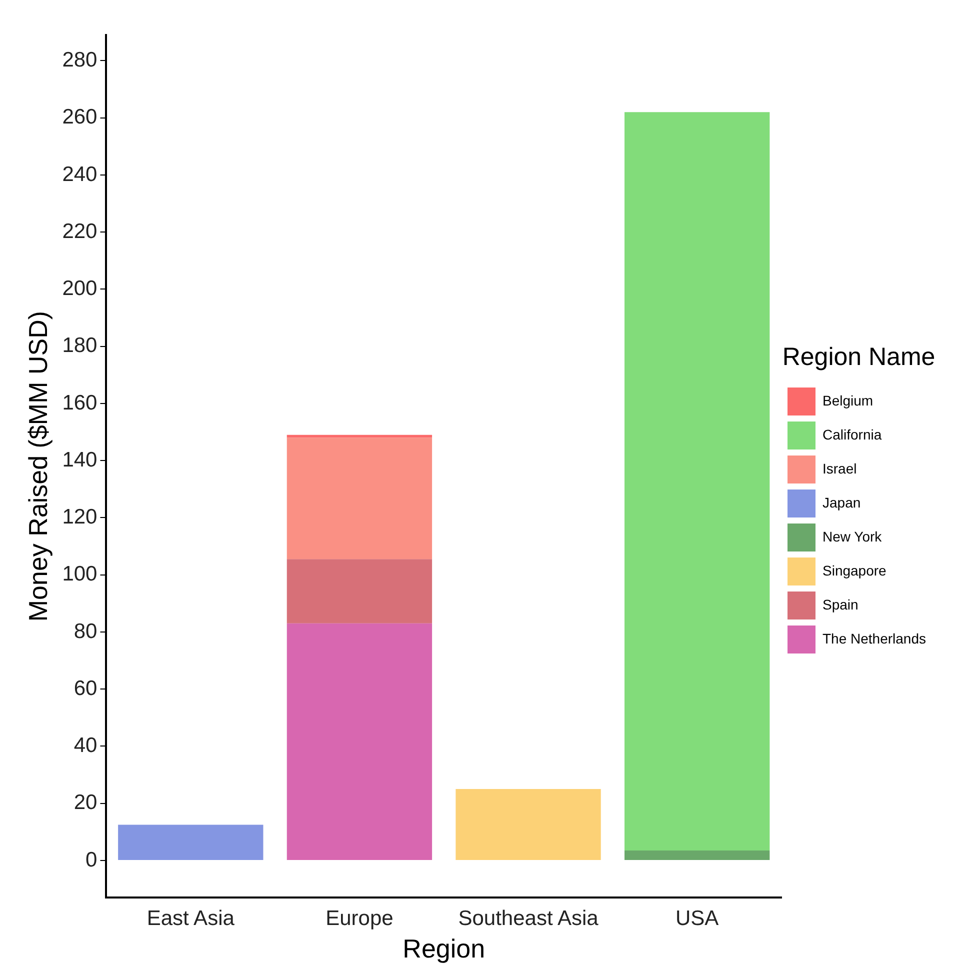  What do you see at coordinates (190, 918) in the screenshot?
I see `x-tick-label: East Asia` at bounding box center [190, 918].